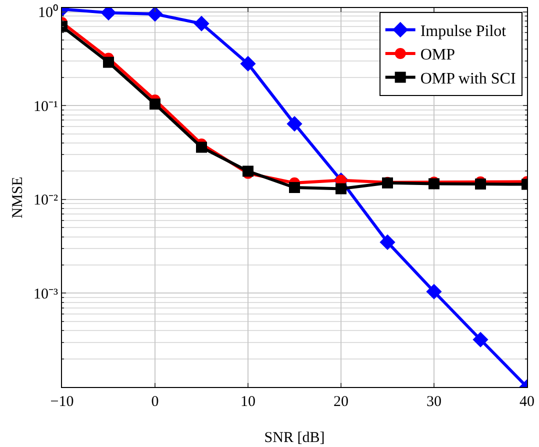  I want to click on legend-label: OMP, so click(438, 55).